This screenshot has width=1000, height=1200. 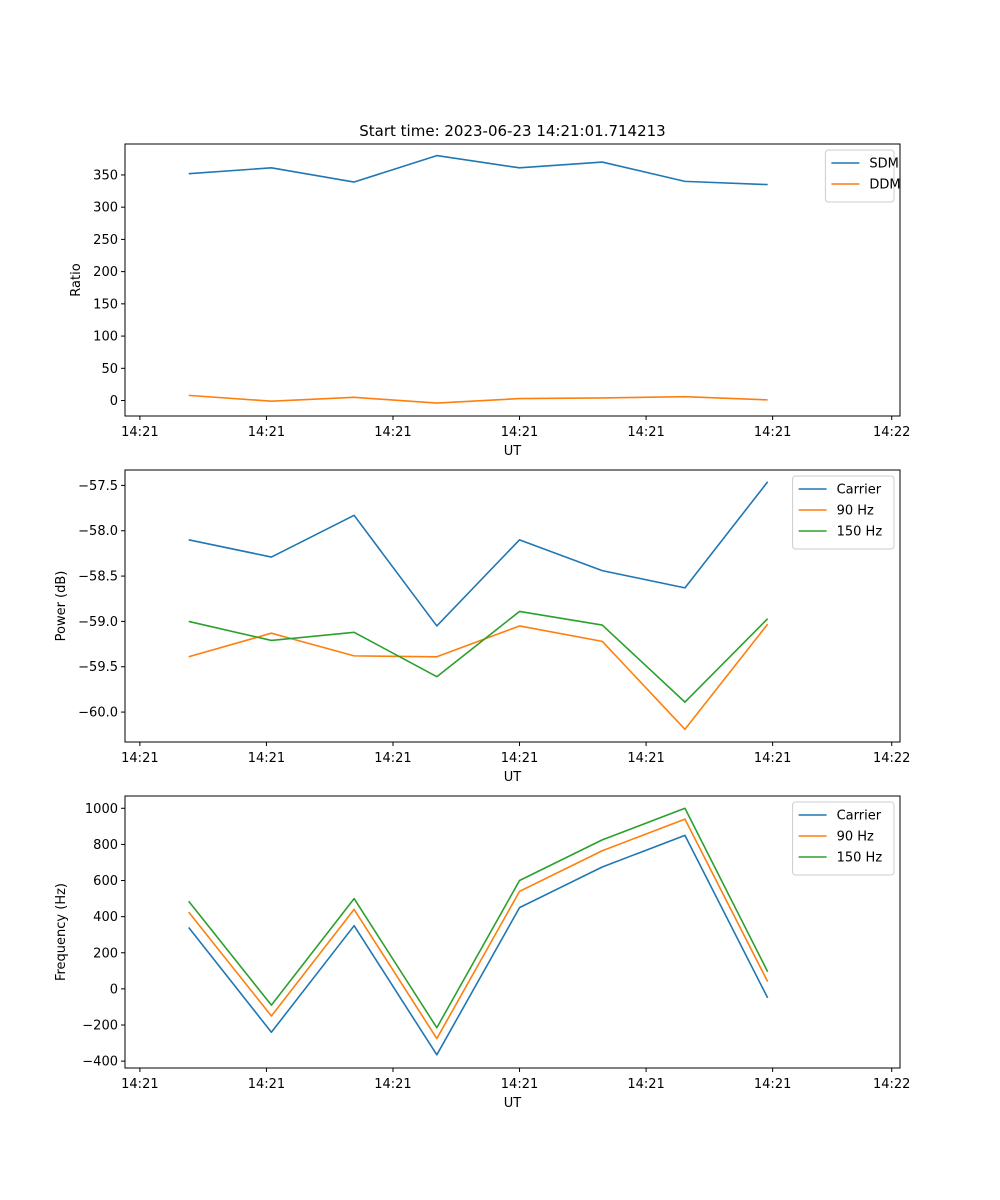 What do you see at coordinates (105, 845) in the screenshot?
I see `y-tick-label: 800` at bounding box center [105, 845].